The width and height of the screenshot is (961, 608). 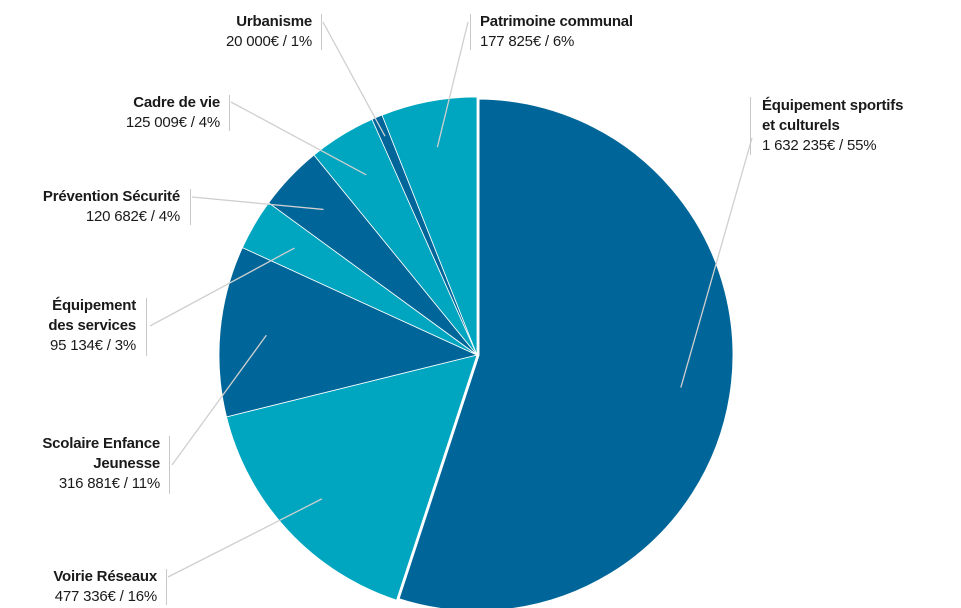 What do you see at coordinates (126, 463) in the screenshot?
I see `slice-name-line2: Jeunesse` at bounding box center [126, 463].